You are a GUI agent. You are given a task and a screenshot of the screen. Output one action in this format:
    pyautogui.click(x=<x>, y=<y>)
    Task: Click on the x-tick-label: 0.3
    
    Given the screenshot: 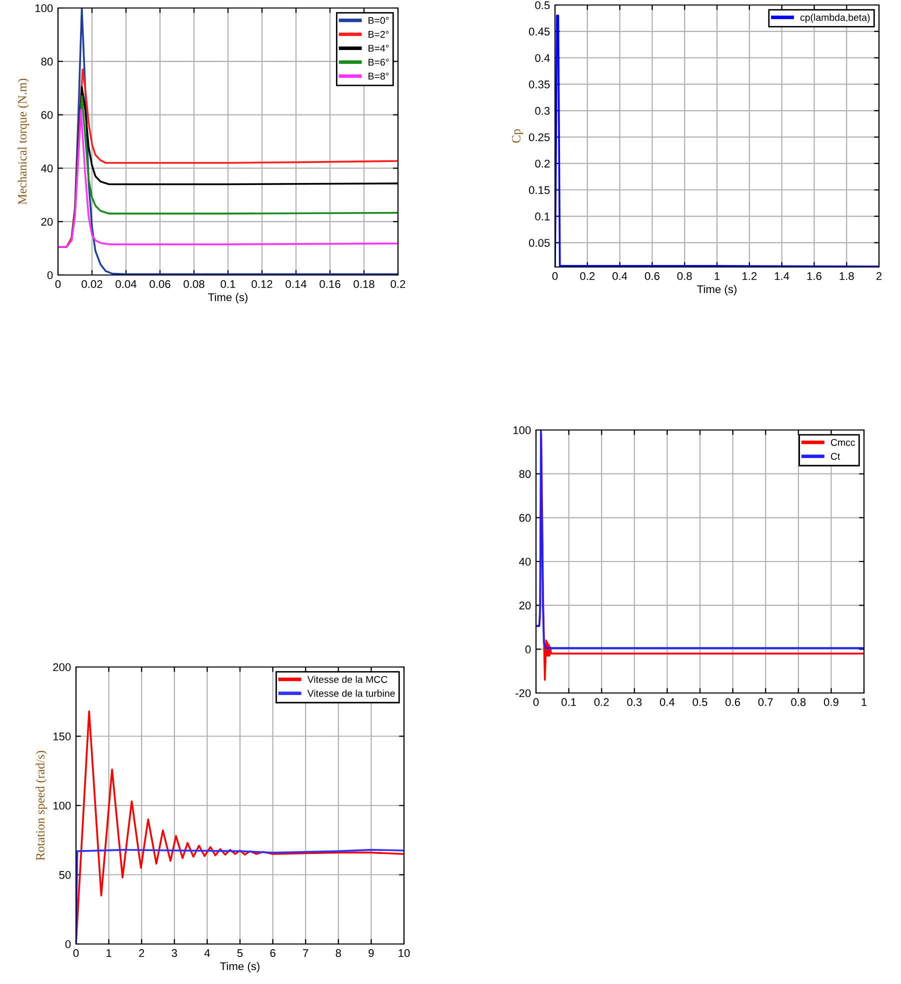 What is the action you would take?
    pyautogui.click(x=634, y=702)
    